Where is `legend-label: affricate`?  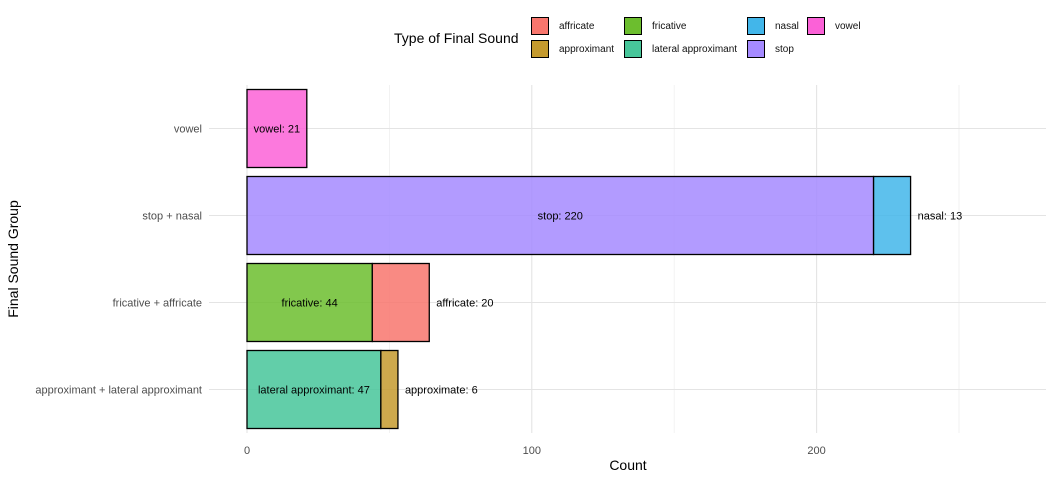 legend-label: affricate is located at coordinates (577, 26).